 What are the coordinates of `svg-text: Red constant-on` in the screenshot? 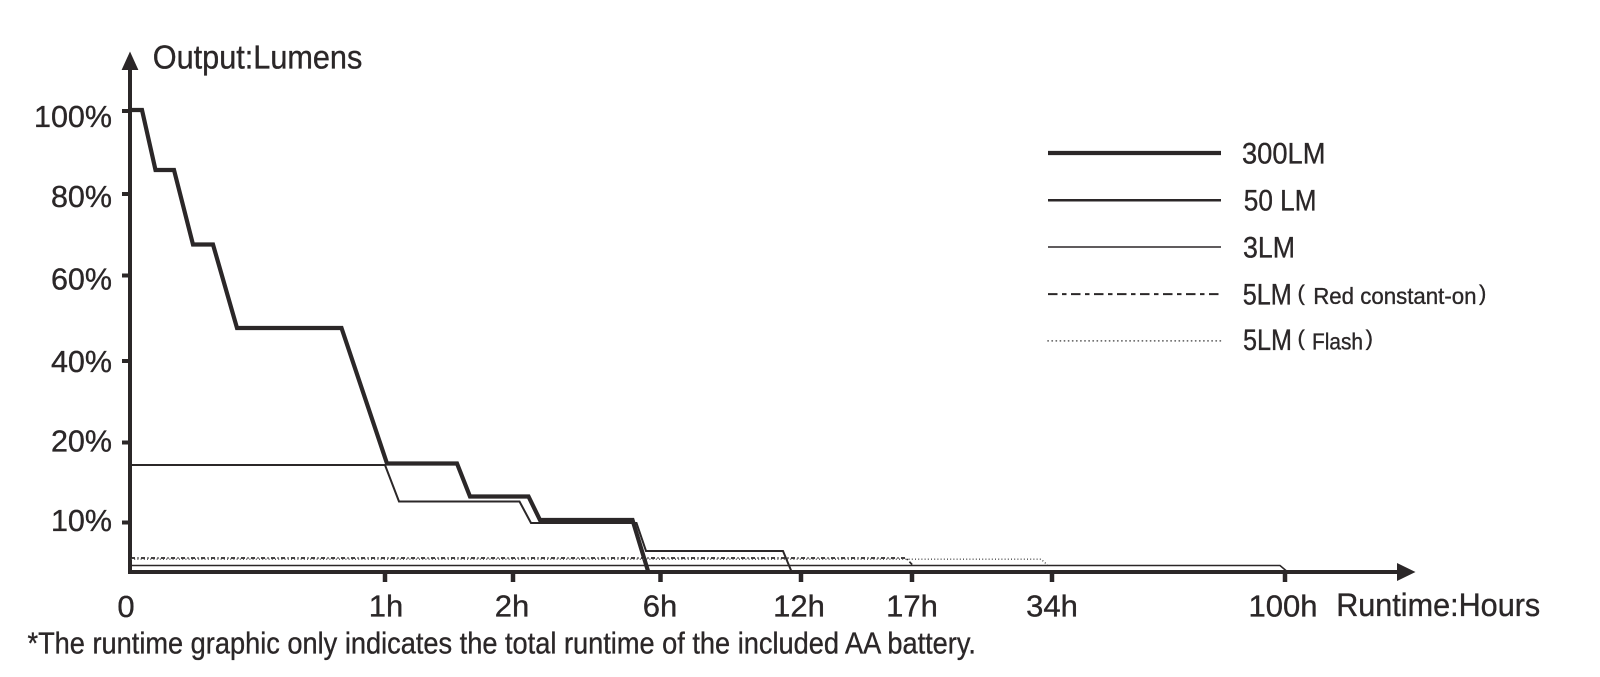 It's located at (1394, 296).